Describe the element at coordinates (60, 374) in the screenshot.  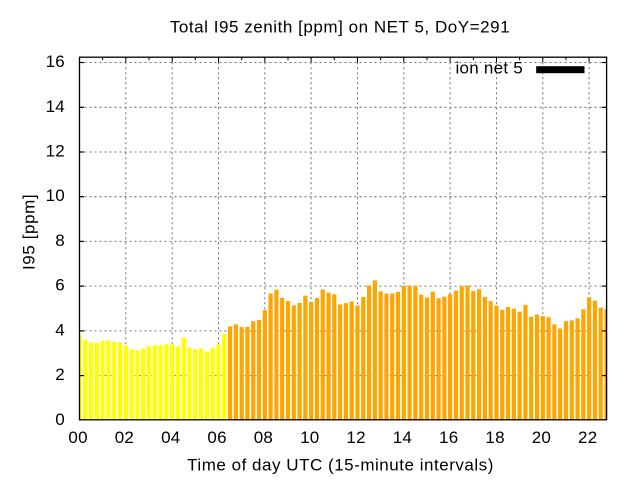
I see `svg-text: 2` at that location.